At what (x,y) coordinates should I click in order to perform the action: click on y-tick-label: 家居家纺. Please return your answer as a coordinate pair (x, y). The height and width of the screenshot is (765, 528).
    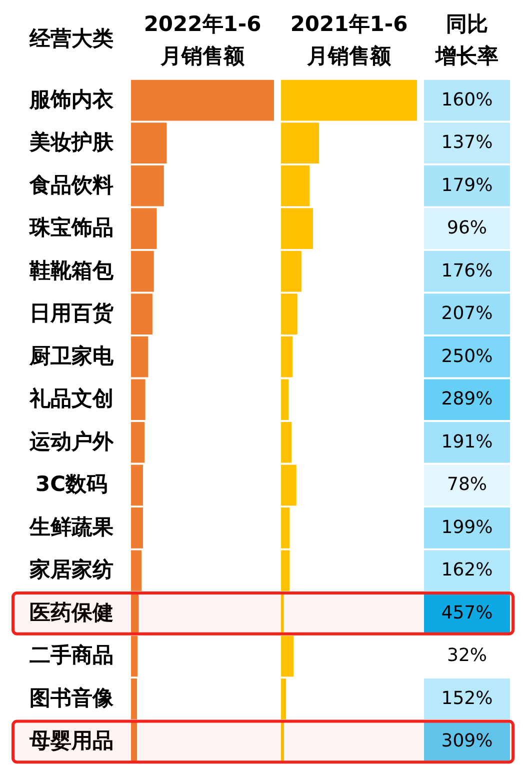
    Looking at the image, I should click on (71, 570).